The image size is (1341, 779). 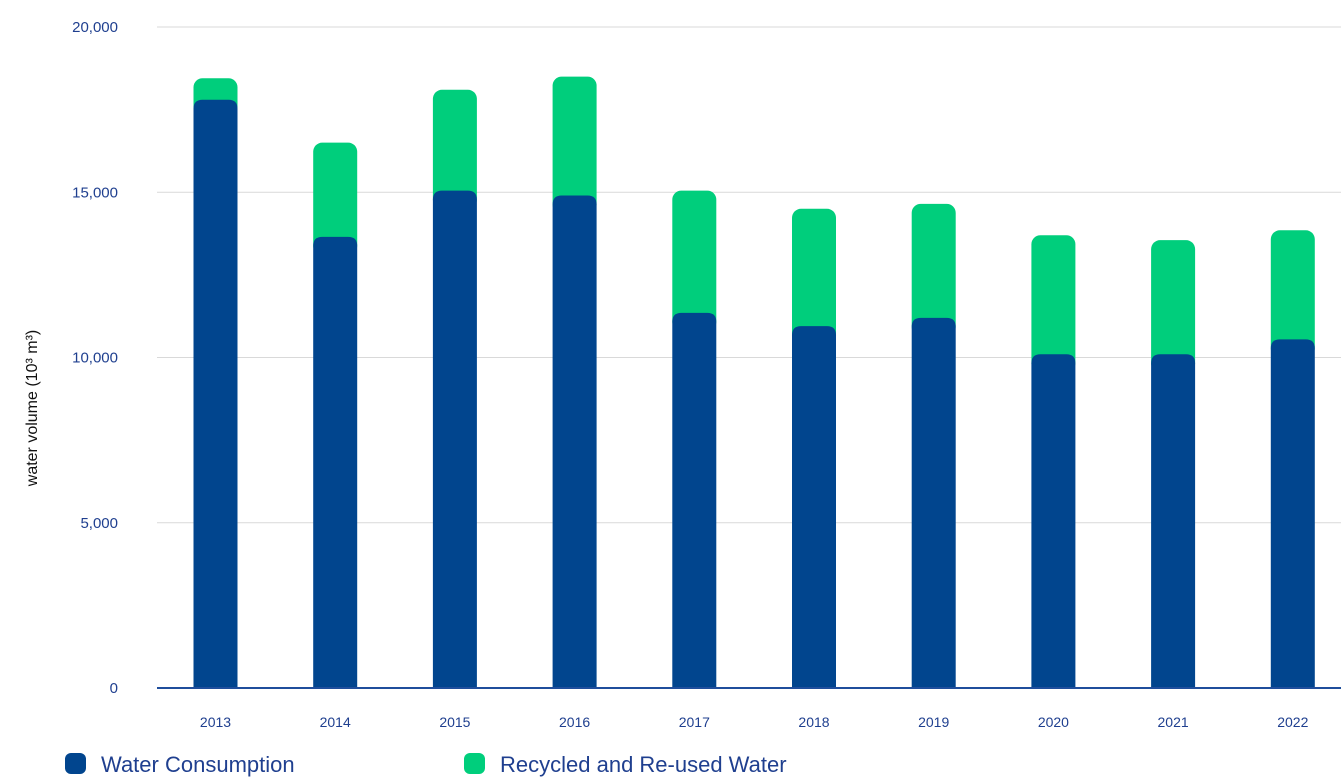 What do you see at coordinates (335, 462) in the screenshot?
I see `bar-consumption-2014` at bounding box center [335, 462].